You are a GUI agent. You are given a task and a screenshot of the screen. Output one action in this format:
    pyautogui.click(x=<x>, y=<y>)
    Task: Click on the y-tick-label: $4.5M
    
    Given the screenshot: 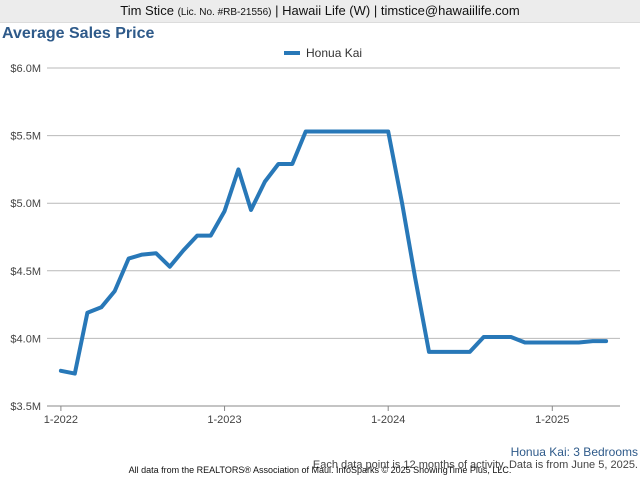 What is the action you would take?
    pyautogui.click(x=25, y=272)
    